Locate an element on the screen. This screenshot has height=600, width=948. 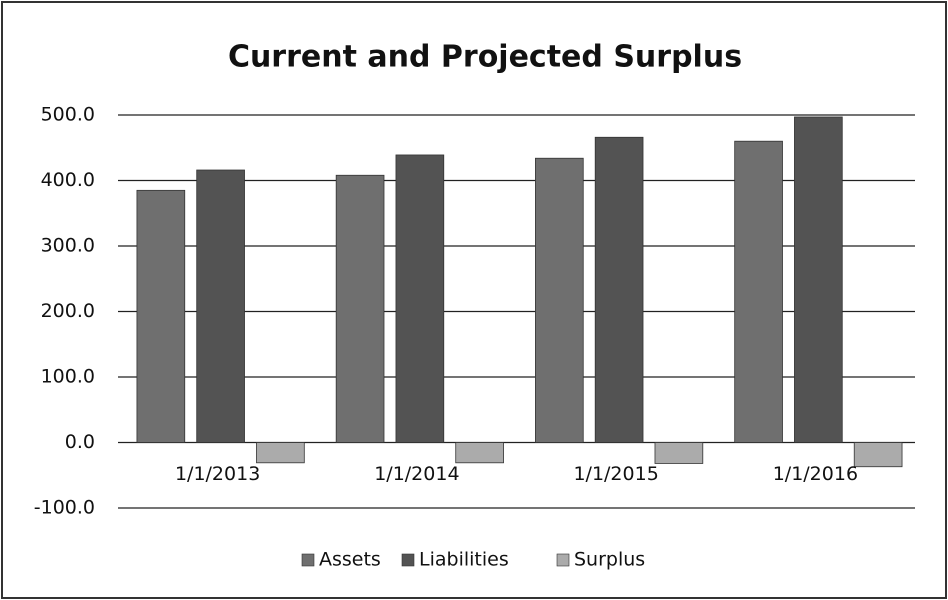
legend-label: Liabilities is located at coordinates (464, 560).